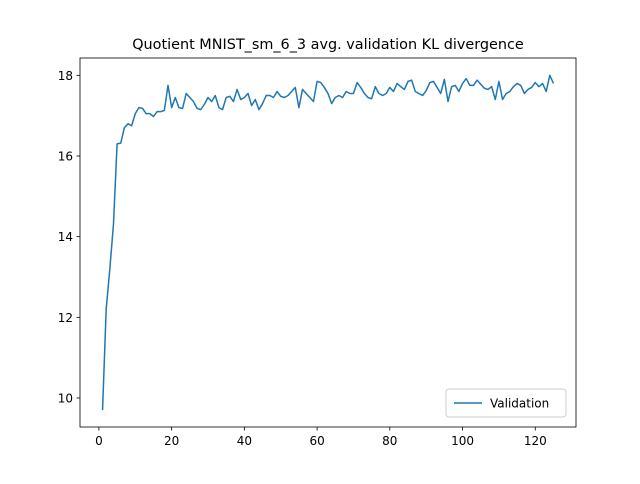  What do you see at coordinates (99, 441) in the screenshot?
I see `x-tick-label: 0` at bounding box center [99, 441].